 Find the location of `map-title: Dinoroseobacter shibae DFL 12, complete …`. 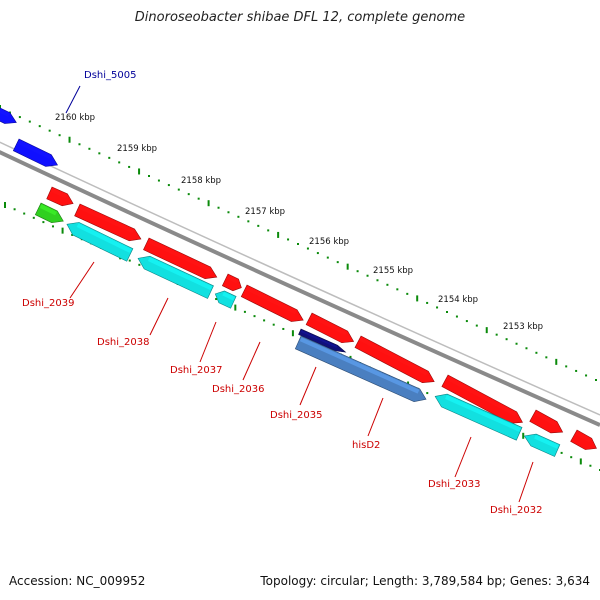

map-title: Dinoroseobacter shibae DFL 12, complete … is located at coordinates (300, 17).